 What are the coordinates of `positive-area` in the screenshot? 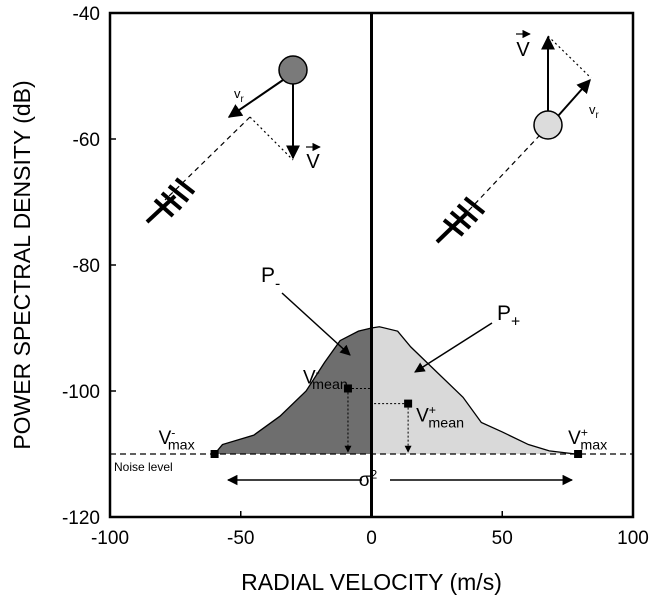 It's located at (473, 390).